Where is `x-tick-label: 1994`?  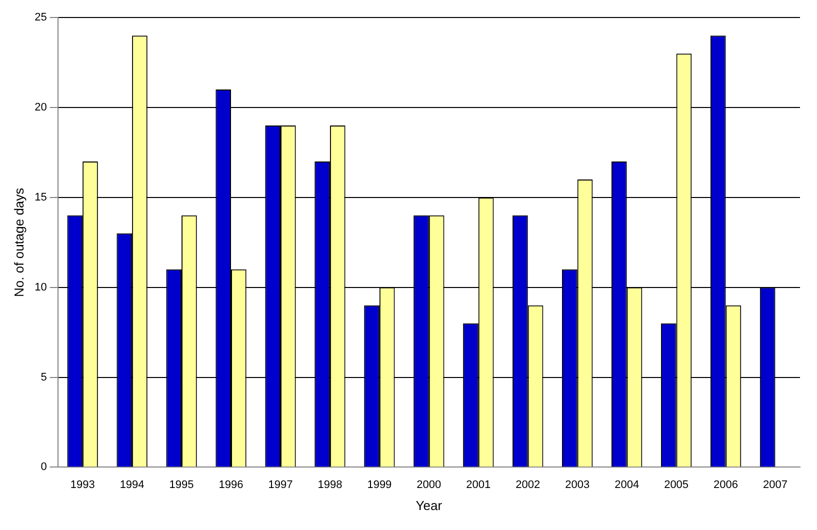
x-tick-label: 1994 is located at coordinates (132, 484).